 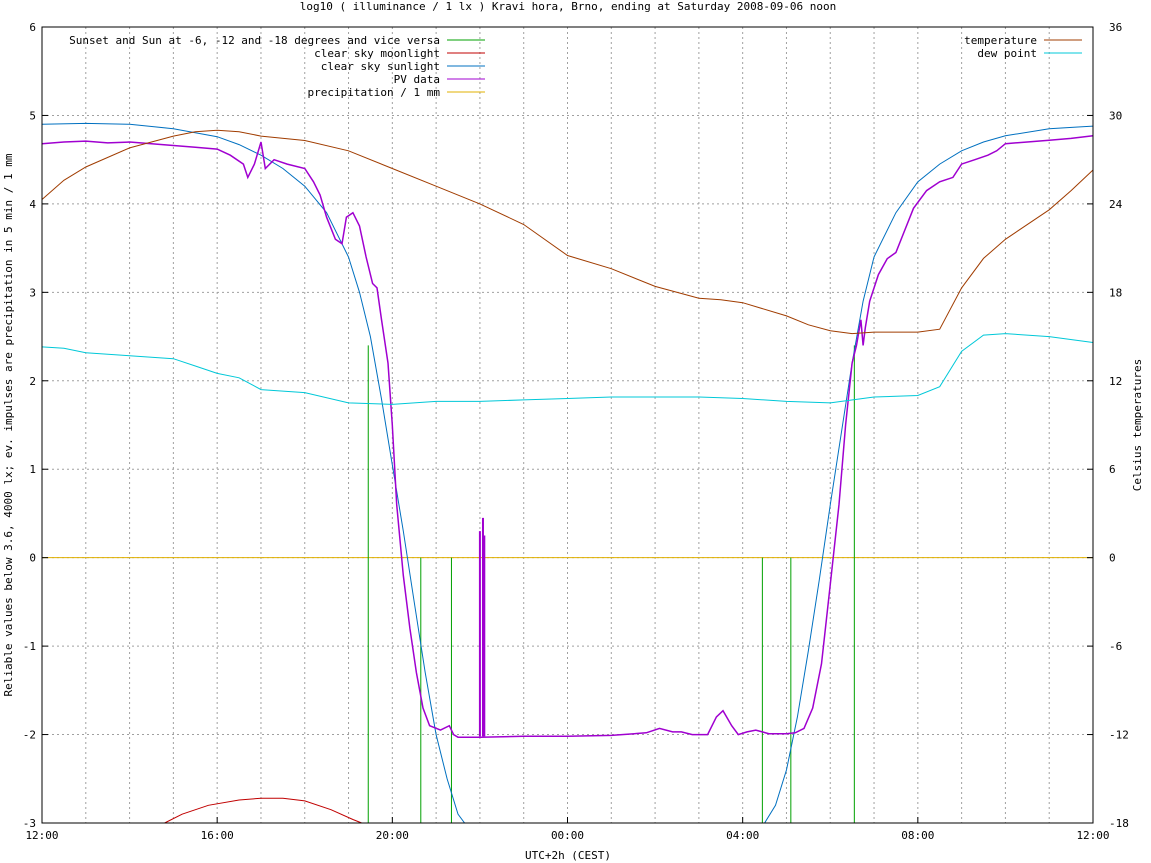 I want to click on y2-axis-ticks: -18 -12 -6 0 6 12 18 24 30 36, so click(x=1108, y=425).